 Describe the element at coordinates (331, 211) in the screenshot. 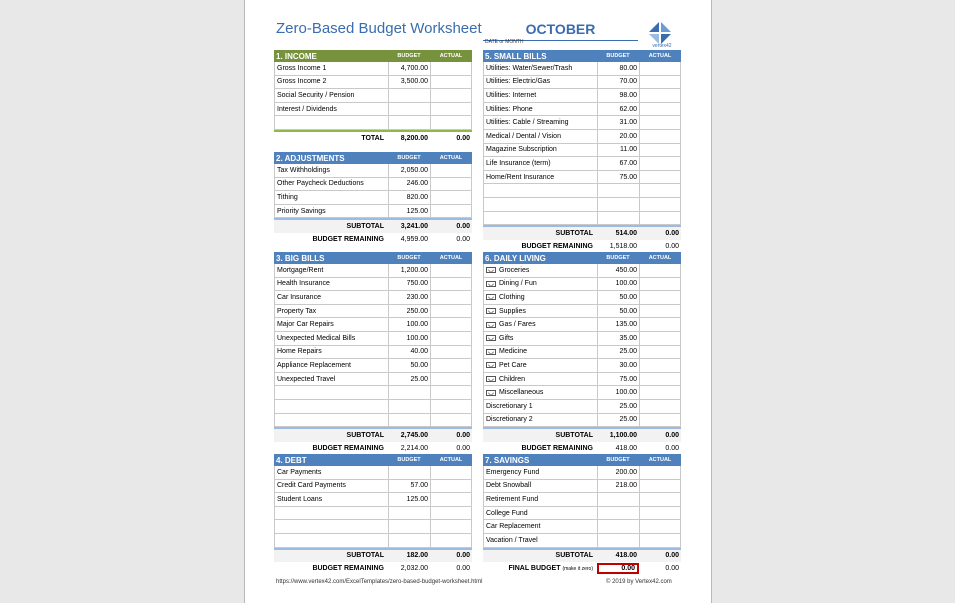

I see `category-name: Priority Savings` at that location.